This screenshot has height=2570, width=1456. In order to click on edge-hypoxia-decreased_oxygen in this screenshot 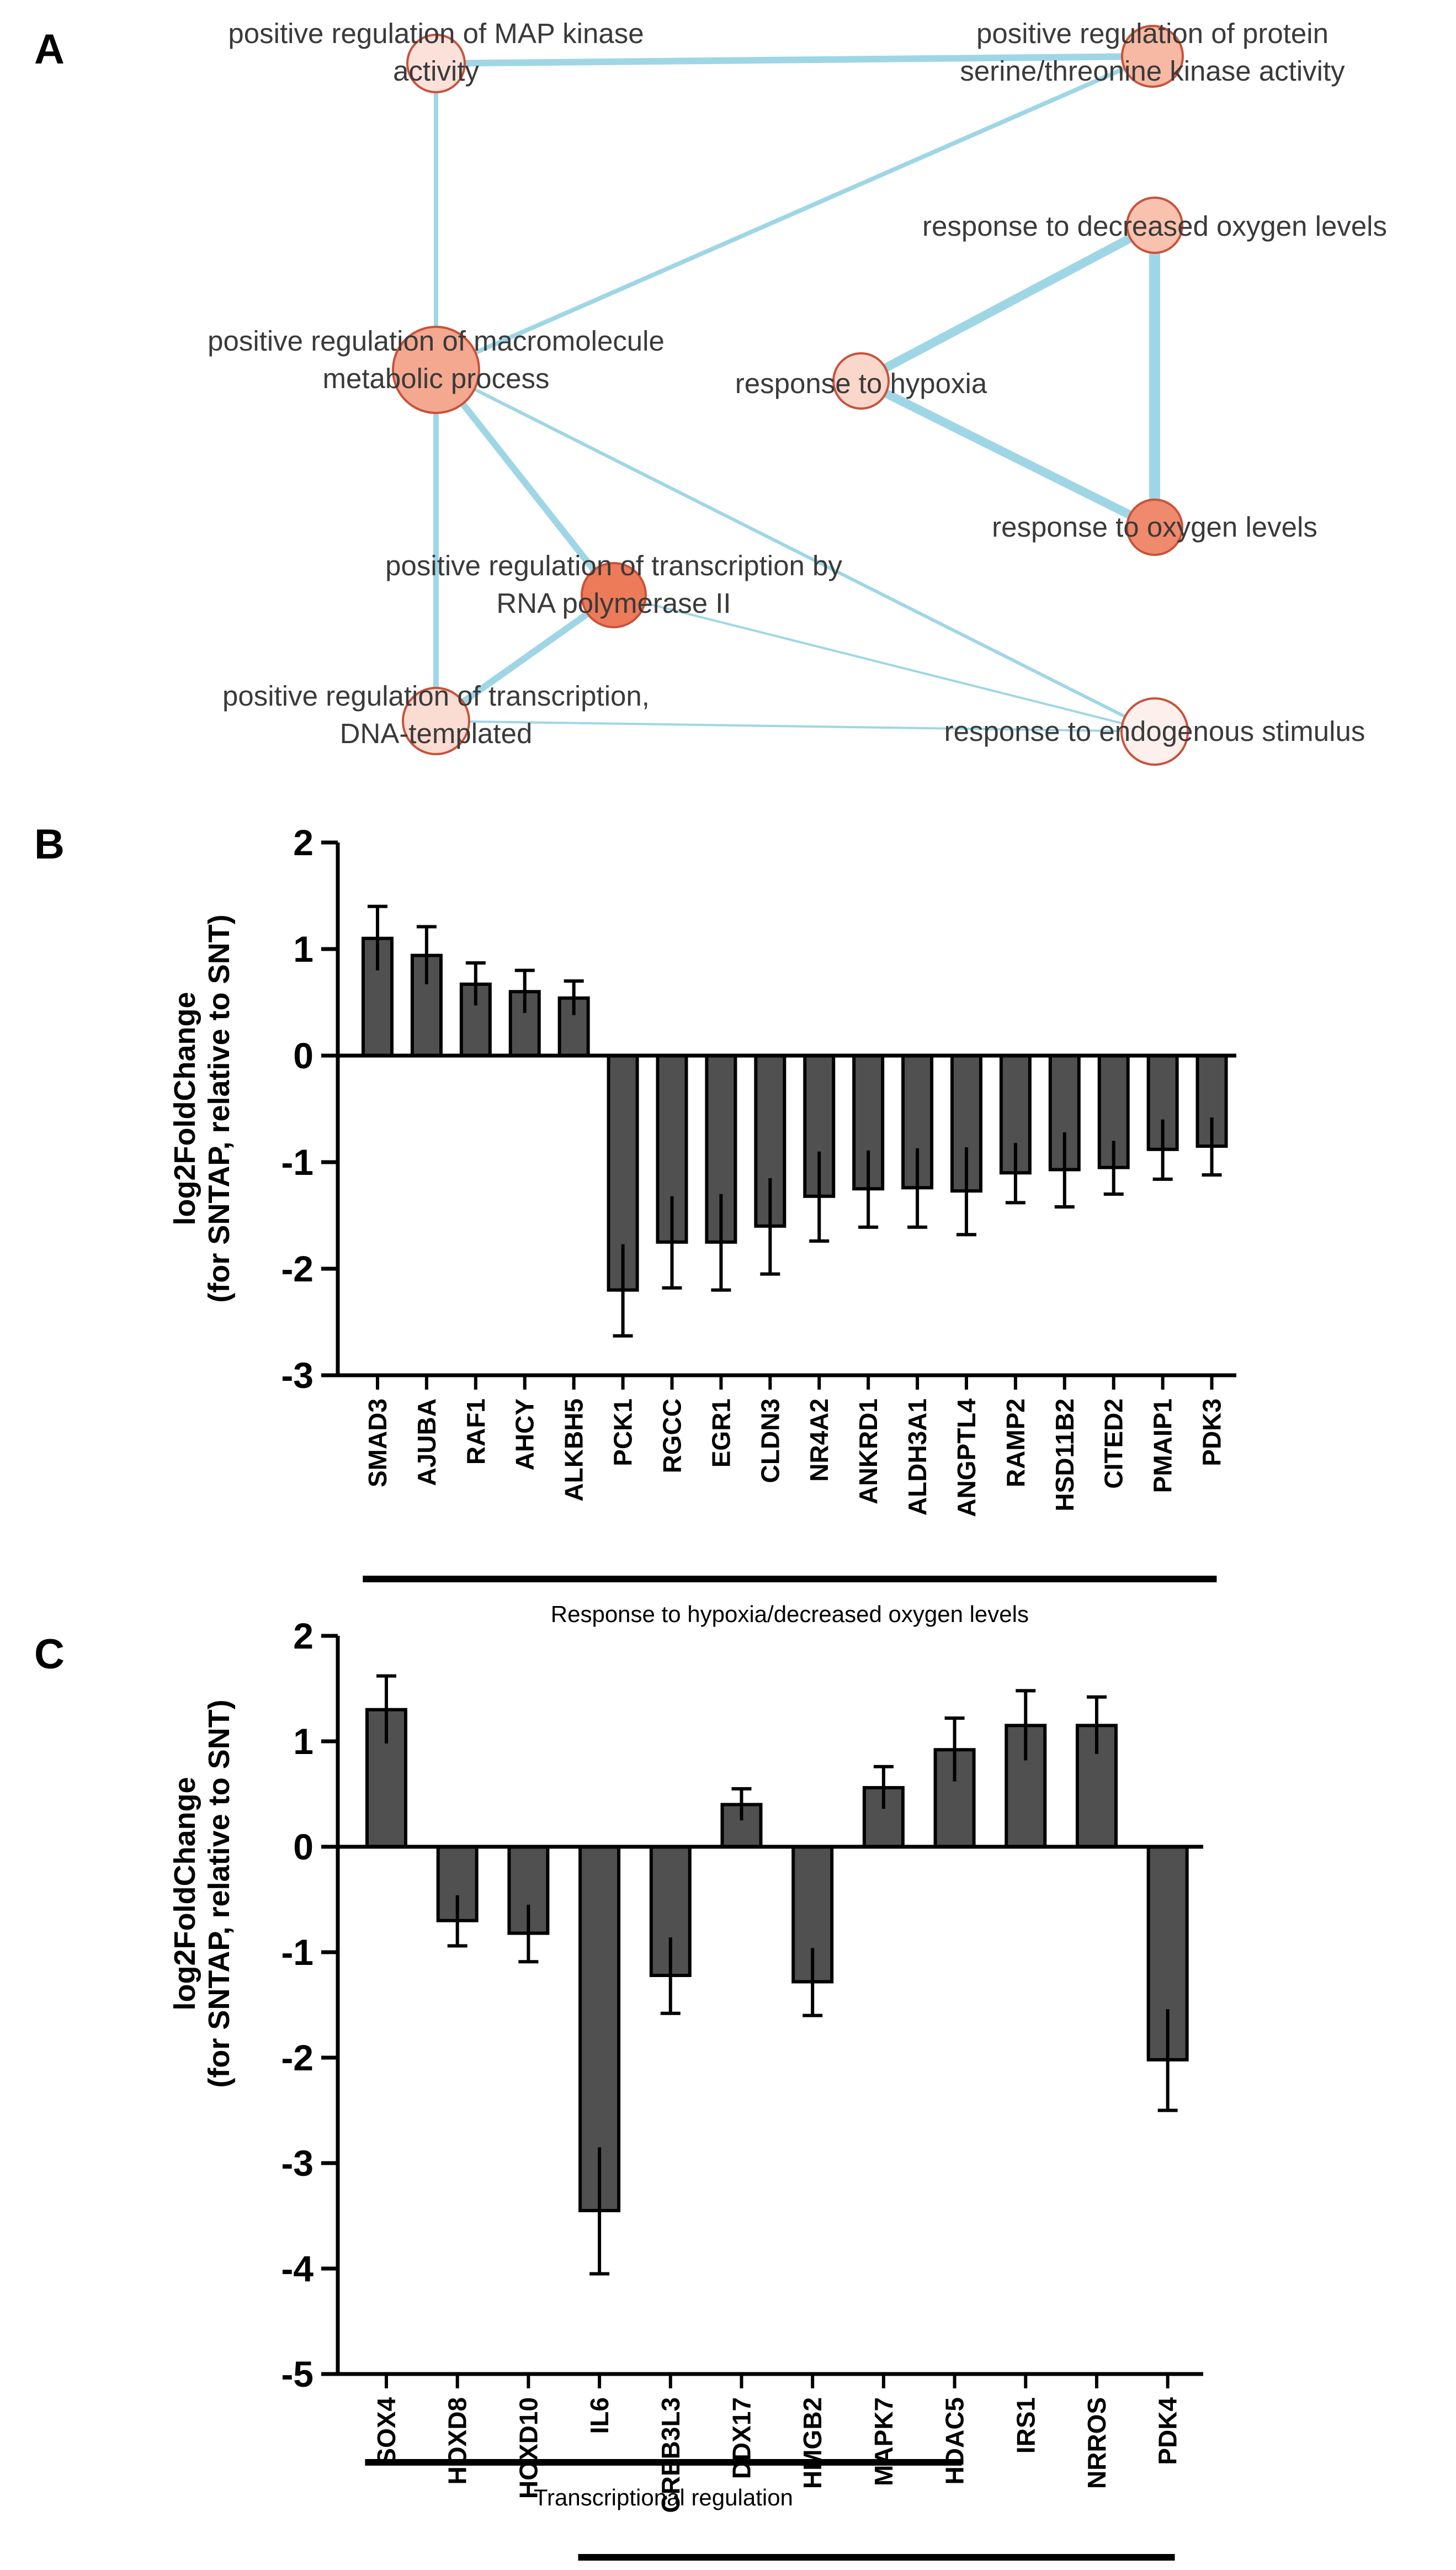, I will do `click(1008, 303)`.